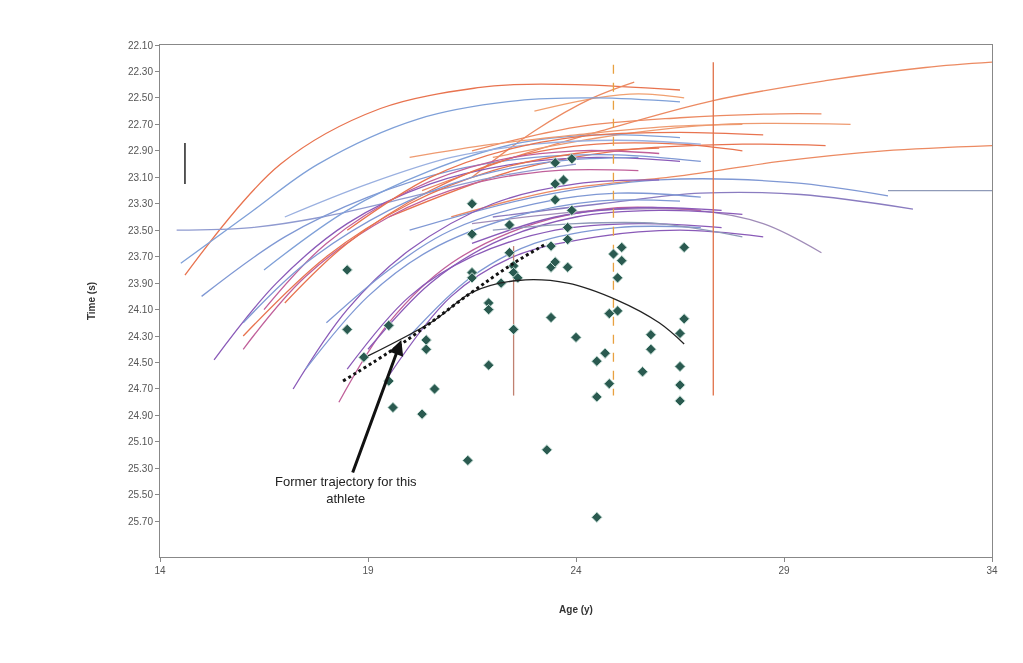  What do you see at coordinates (576, 570) in the screenshot?
I see `x-tick-label: 24` at bounding box center [576, 570].